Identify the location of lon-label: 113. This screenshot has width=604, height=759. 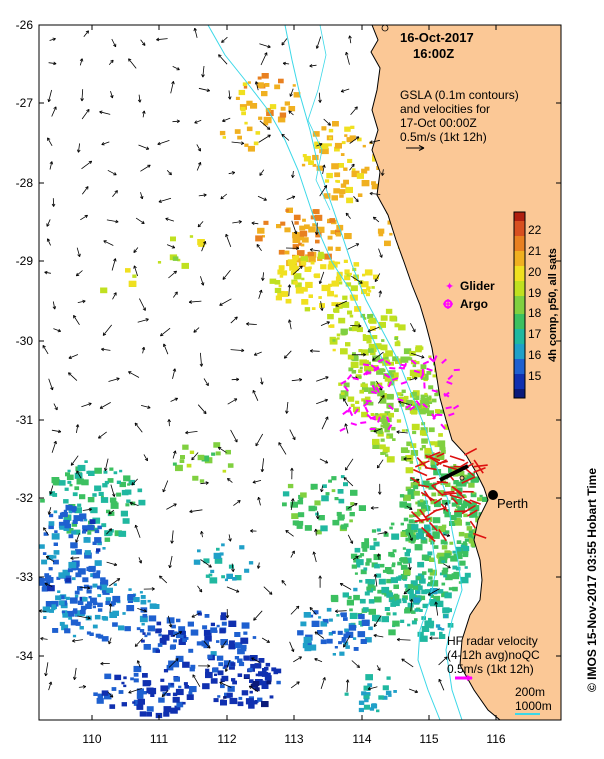
(293, 739).